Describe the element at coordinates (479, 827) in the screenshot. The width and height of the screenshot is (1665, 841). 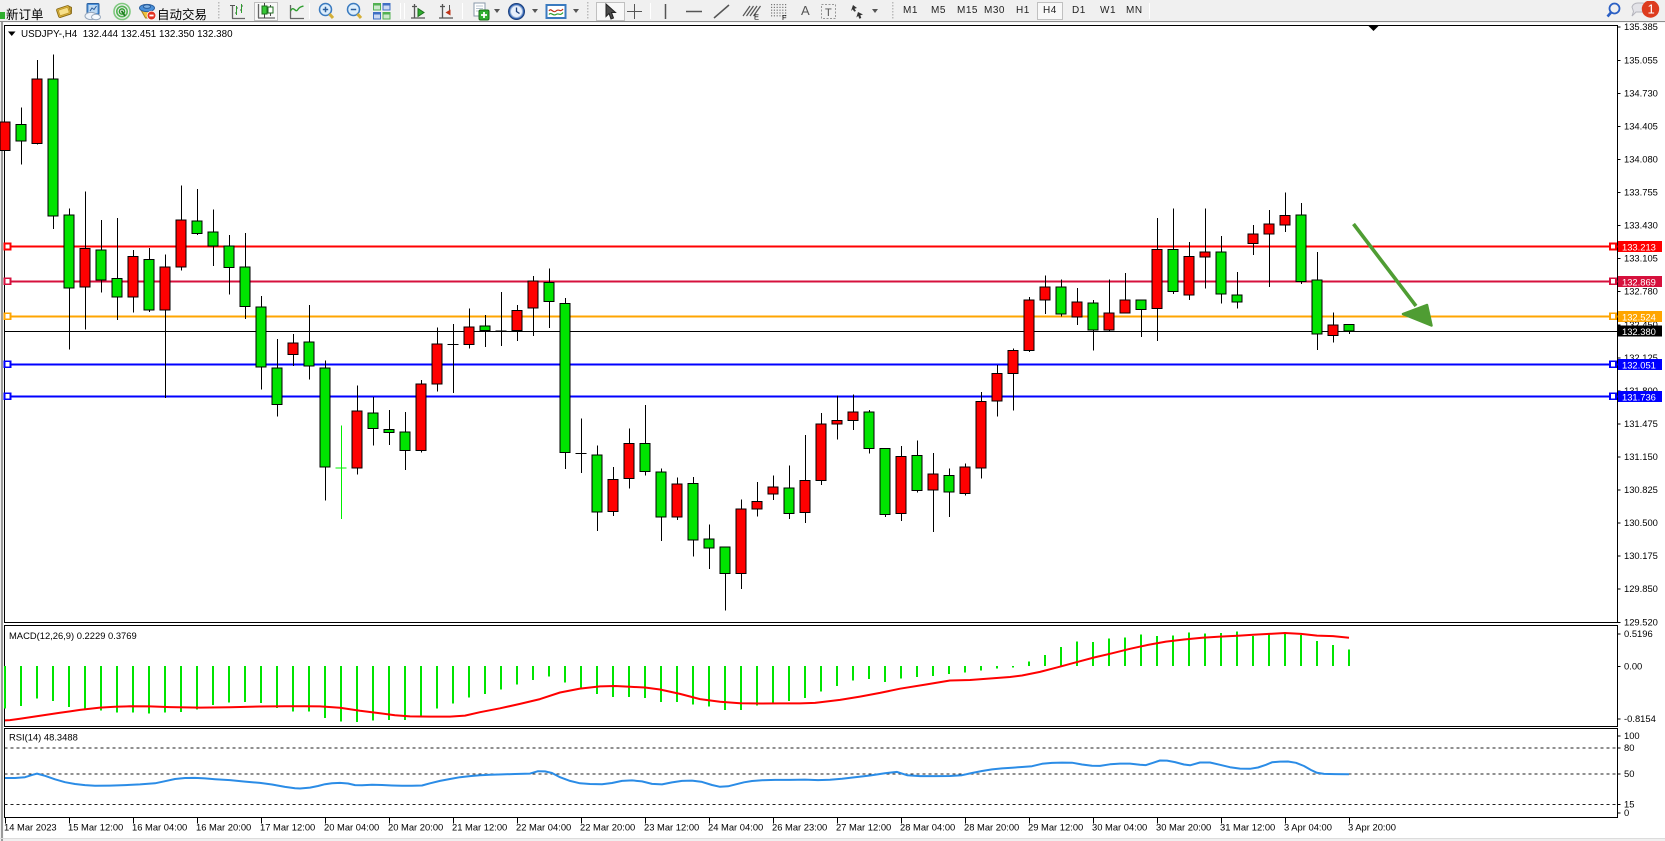
I see `svg-text: 21 Mar 12:00` at that location.